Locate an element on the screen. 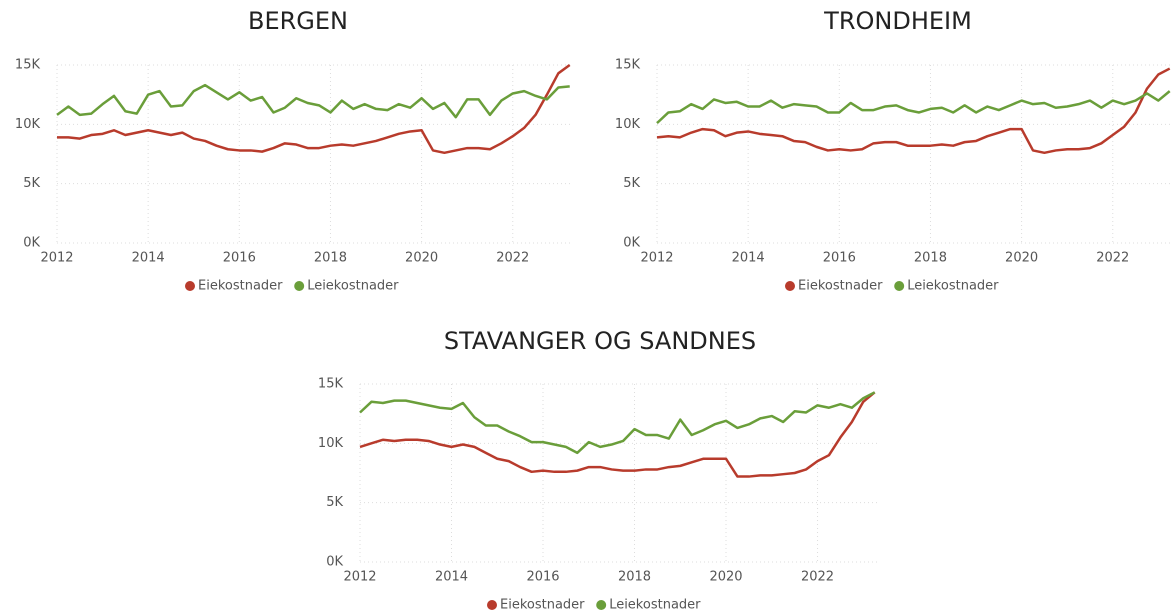  chart-title: STAVANGER OG SANDNES is located at coordinates (600, 341).